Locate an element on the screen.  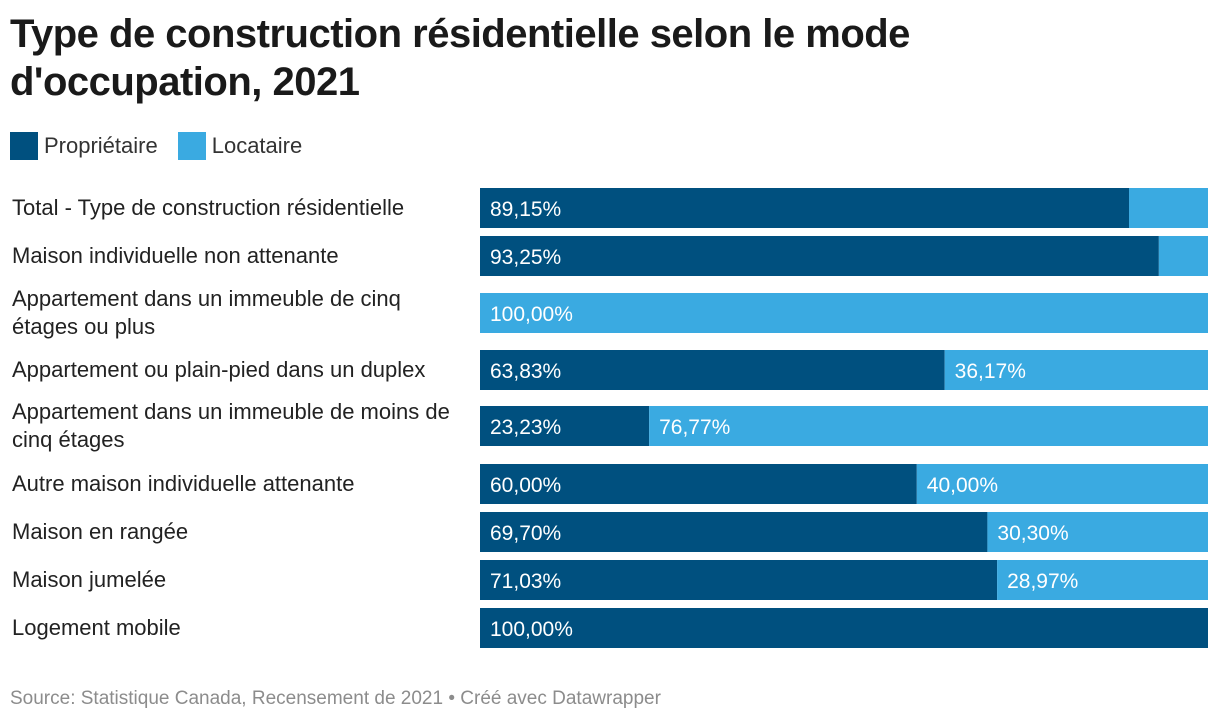
legend-swatch-proprietaire is located at coordinates (24, 146).